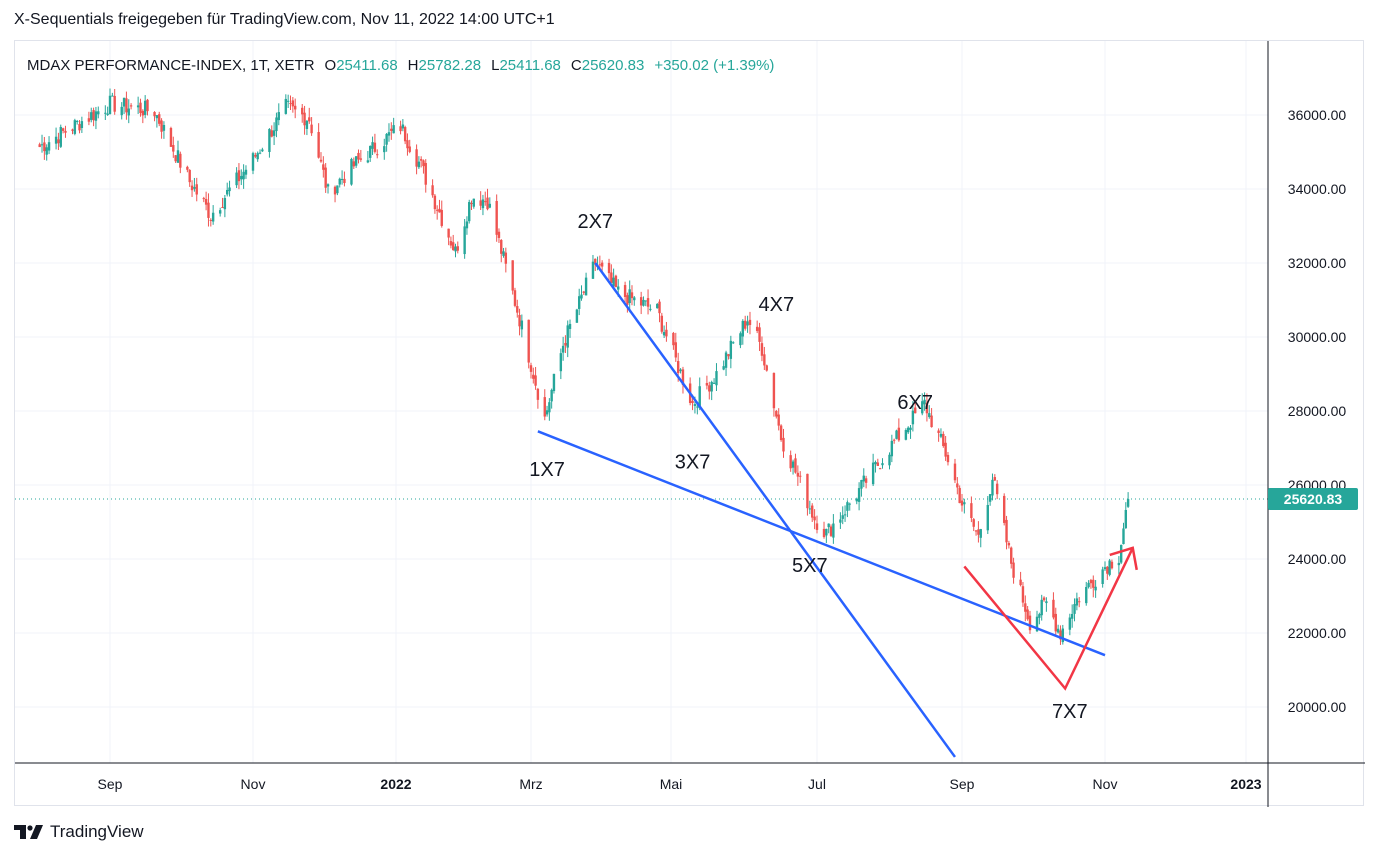 This screenshot has height=858, width=1379. Describe the element at coordinates (79, 832) in the screenshot. I see `tradingview-logo: TradingView` at that location.